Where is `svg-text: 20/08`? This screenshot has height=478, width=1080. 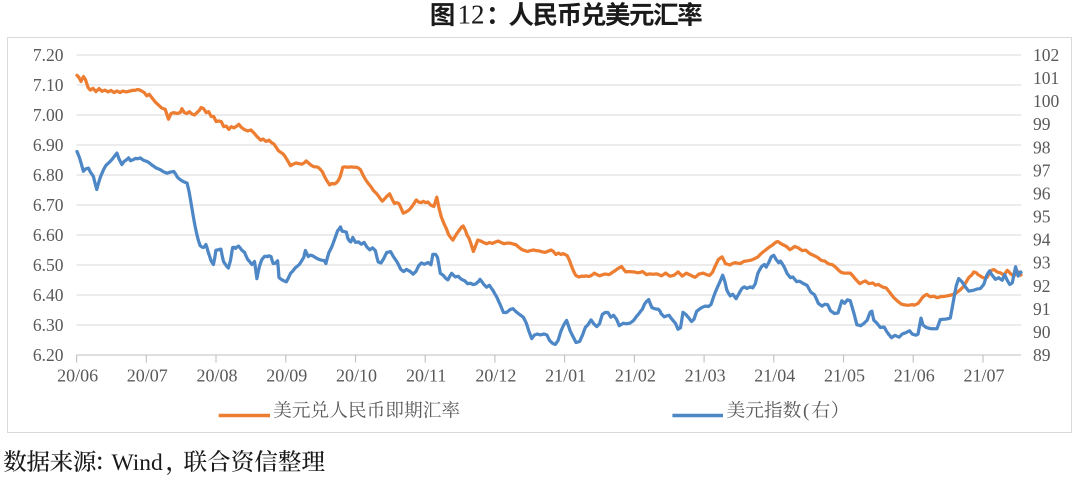 svg-text: 20/08 is located at coordinates (216, 376).